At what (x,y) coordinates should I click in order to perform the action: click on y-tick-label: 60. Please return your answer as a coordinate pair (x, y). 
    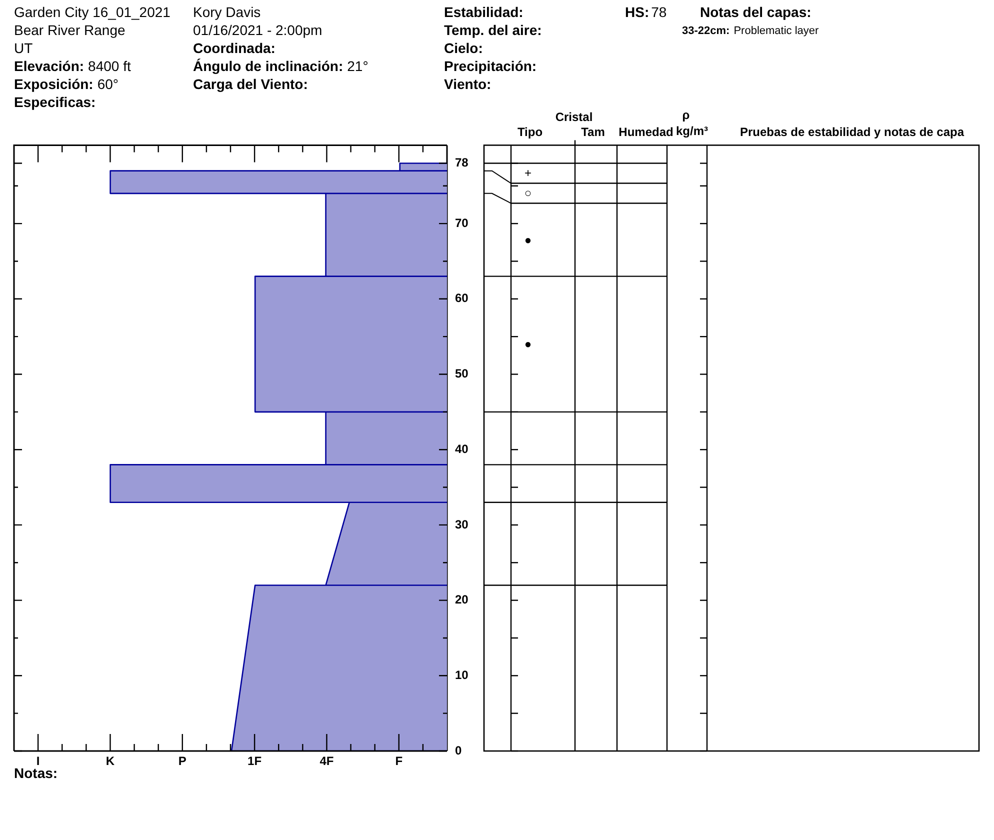
    Looking at the image, I should click on (462, 298).